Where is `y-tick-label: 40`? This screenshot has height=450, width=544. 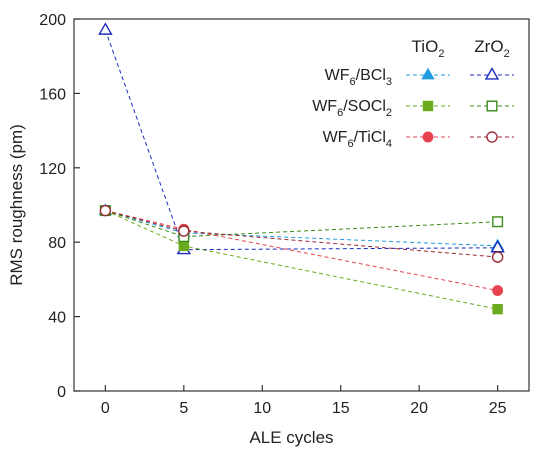
y-tick-label: 40 is located at coordinates (57, 318).